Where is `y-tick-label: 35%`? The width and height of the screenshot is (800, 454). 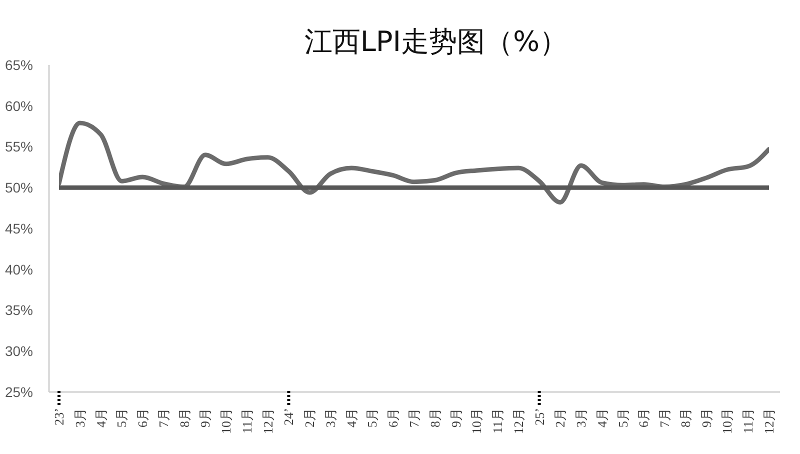 y-tick-label: 35% is located at coordinates (18, 310).